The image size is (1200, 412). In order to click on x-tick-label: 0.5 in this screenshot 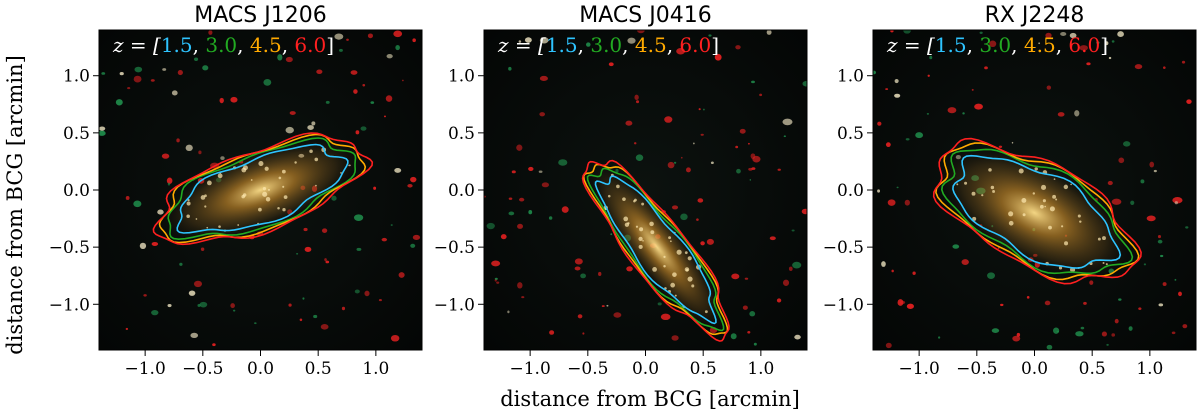, I will do `click(1092, 369)`.